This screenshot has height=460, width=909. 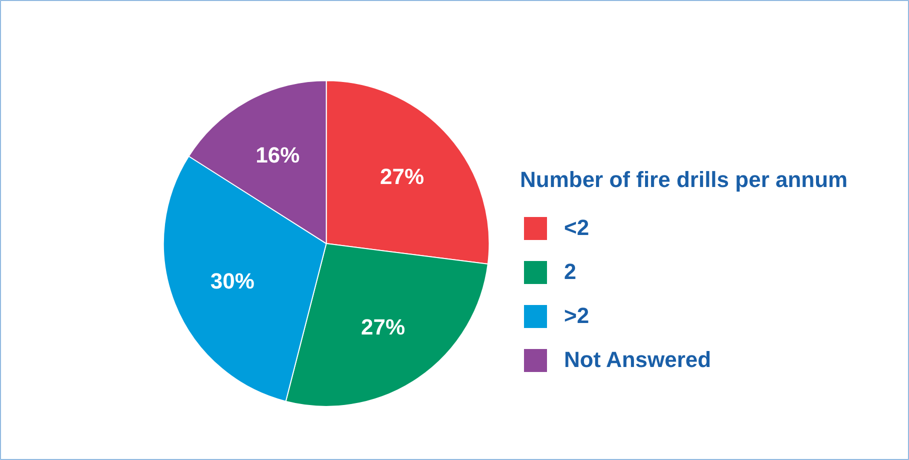 I want to click on legend-label: 2, so click(x=571, y=272).